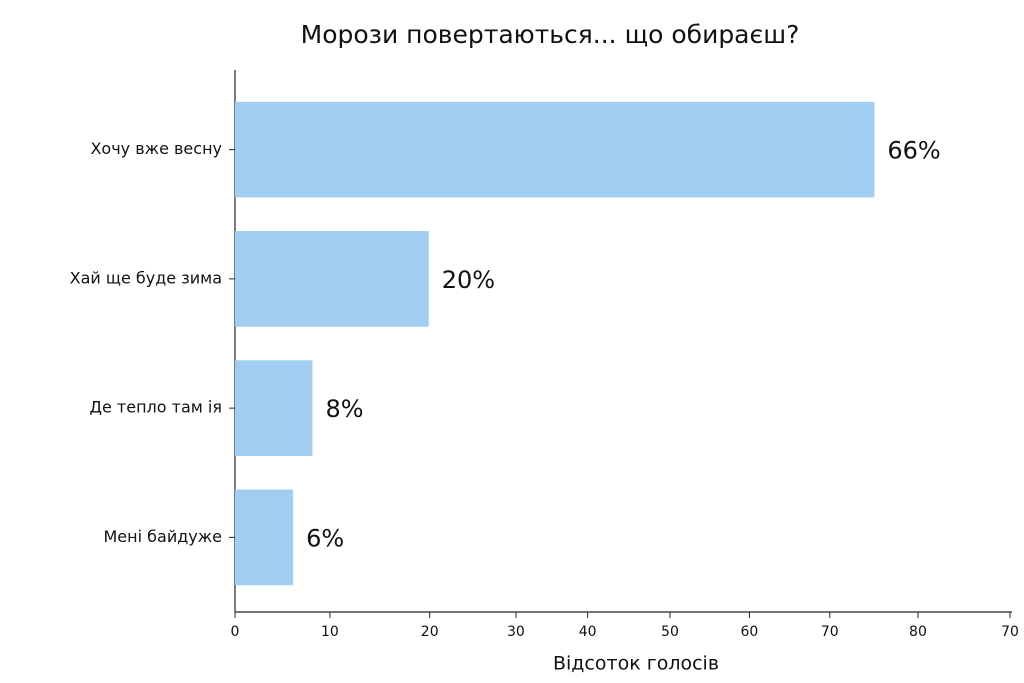 The image size is (1024, 683). What do you see at coordinates (163, 536) in the screenshot?
I see `y-tick-label: Мені байдуже` at bounding box center [163, 536].